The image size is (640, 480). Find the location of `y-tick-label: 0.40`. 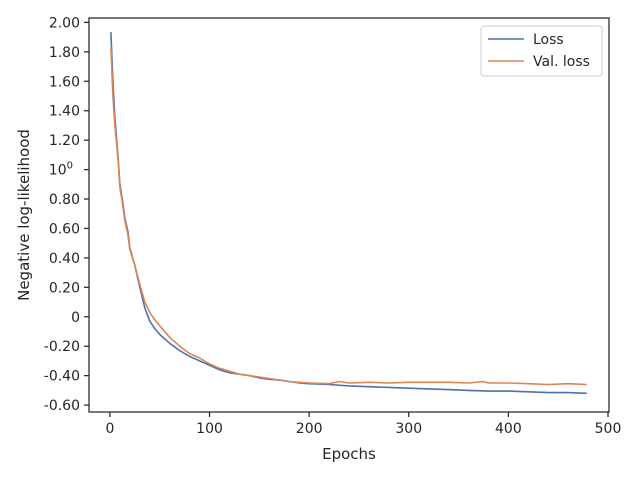

y-tick-label: 0.40 is located at coordinates (64, 259).